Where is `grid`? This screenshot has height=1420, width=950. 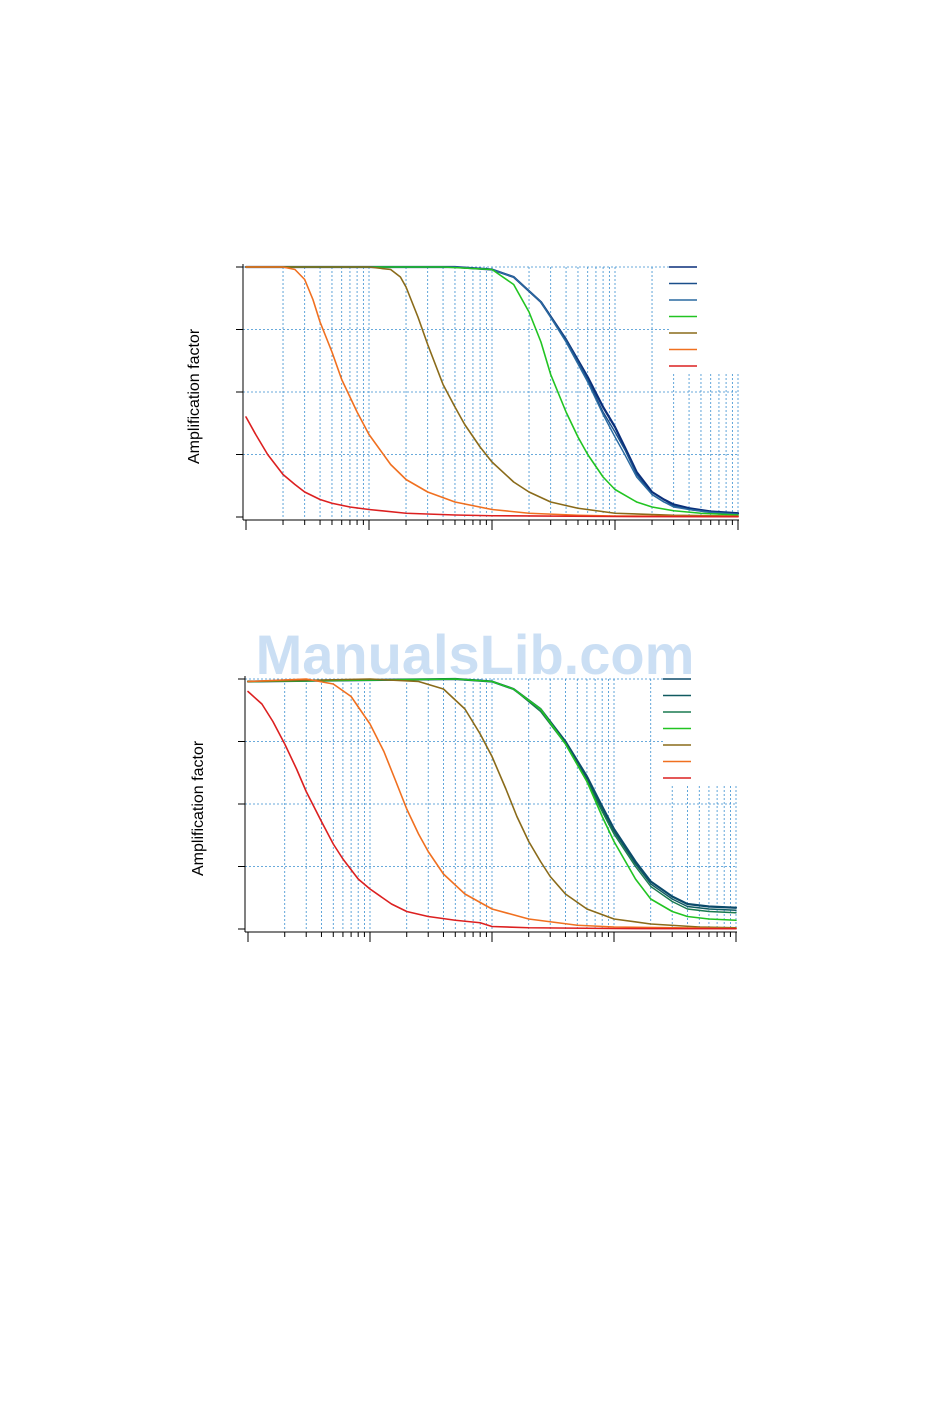 grid is located at coordinates (491, 391).